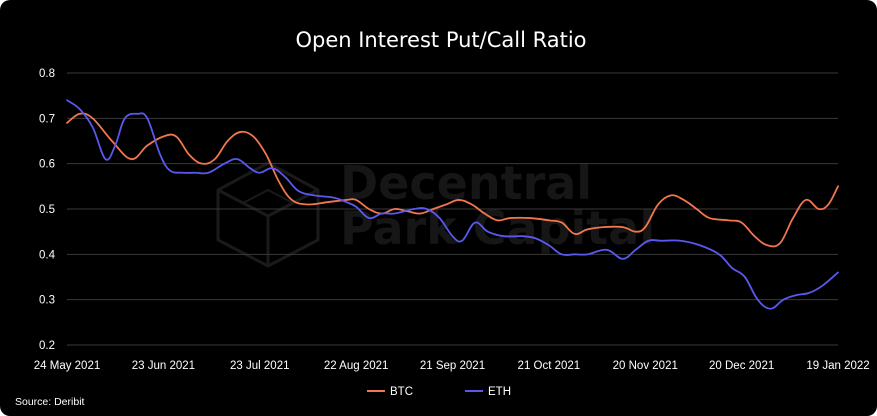 Image resolution: width=877 pixels, height=416 pixels. I want to click on y-tick-label: 0.4, so click(47, 255).